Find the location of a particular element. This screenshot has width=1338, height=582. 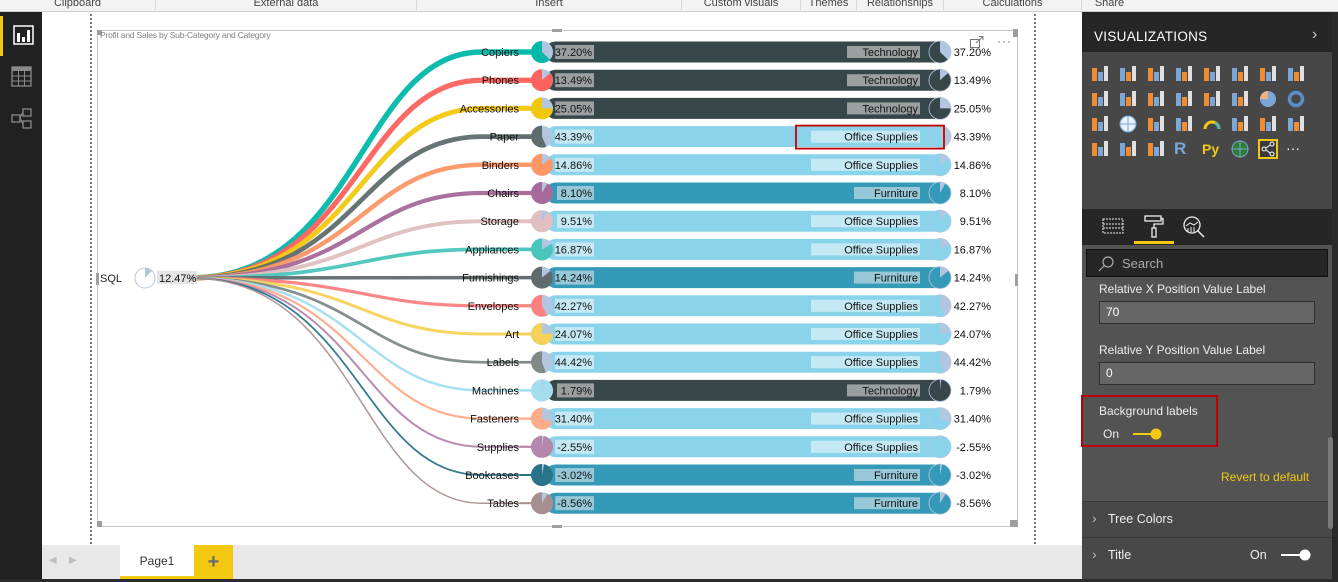

100-stacked-bar-icon is located at coordinates (1212, 74).